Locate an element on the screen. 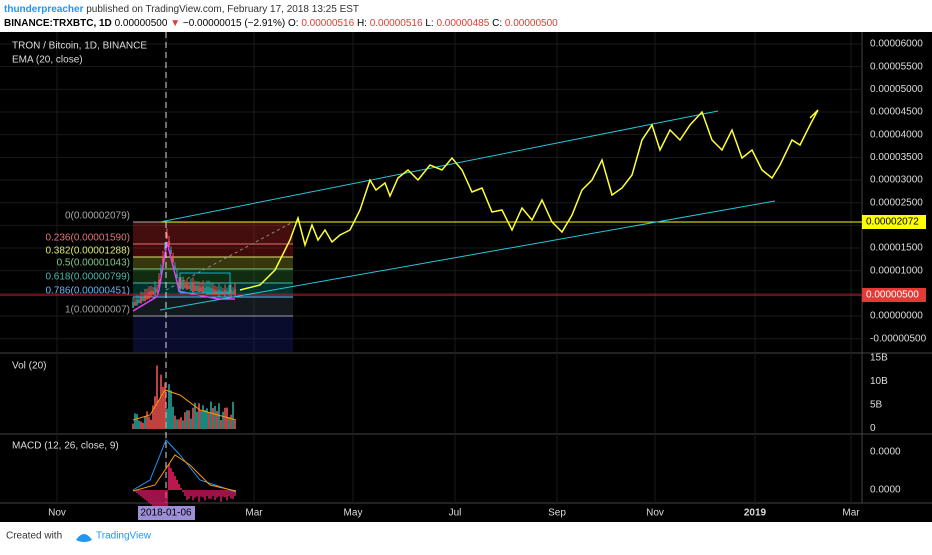  ohlc-value: 0.00000516 is located at coordinates (396, 23).